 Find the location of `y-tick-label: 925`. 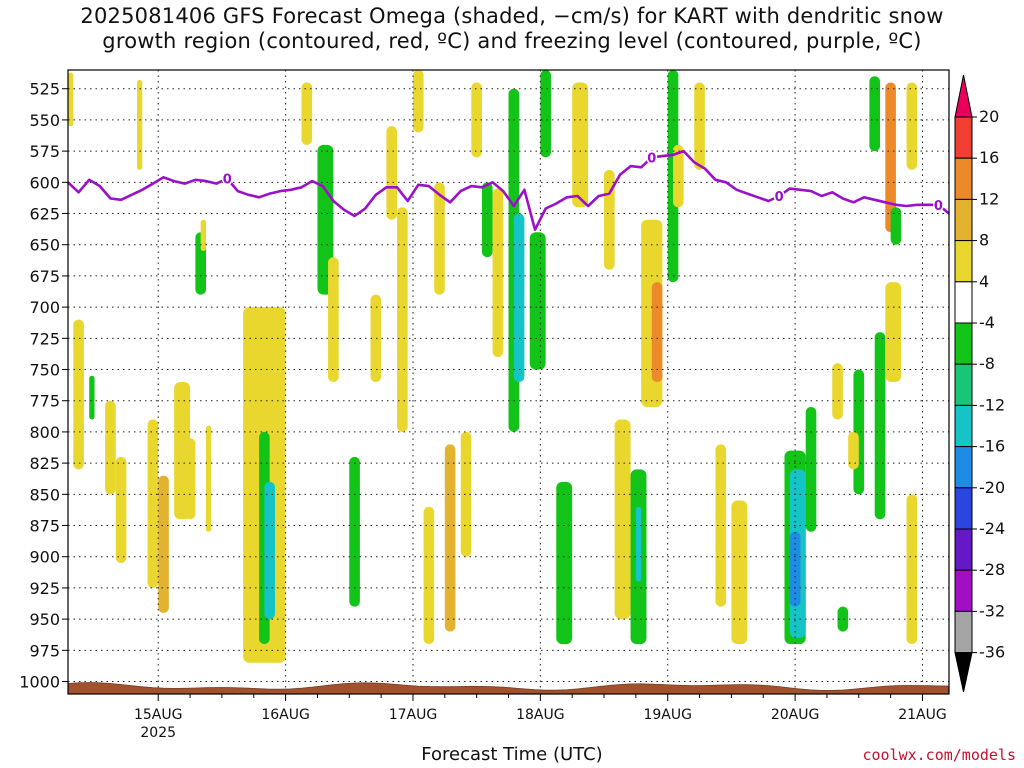

y-tick-label: 925 is located at coordinates (44, 588).